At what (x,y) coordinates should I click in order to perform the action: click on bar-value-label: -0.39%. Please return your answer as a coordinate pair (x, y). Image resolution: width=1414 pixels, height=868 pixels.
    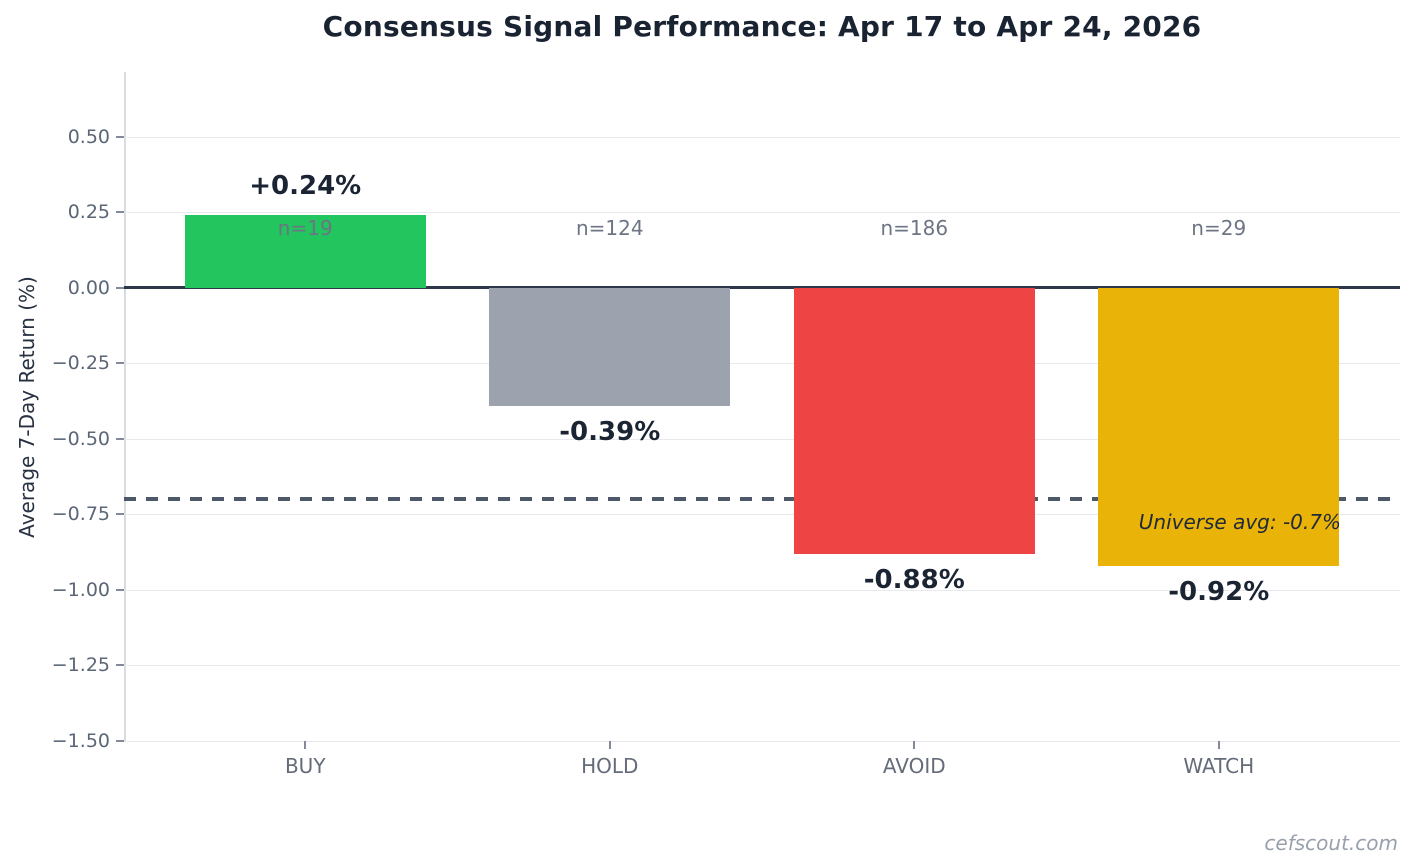
    Looking at the image, I should click on (610, 431).